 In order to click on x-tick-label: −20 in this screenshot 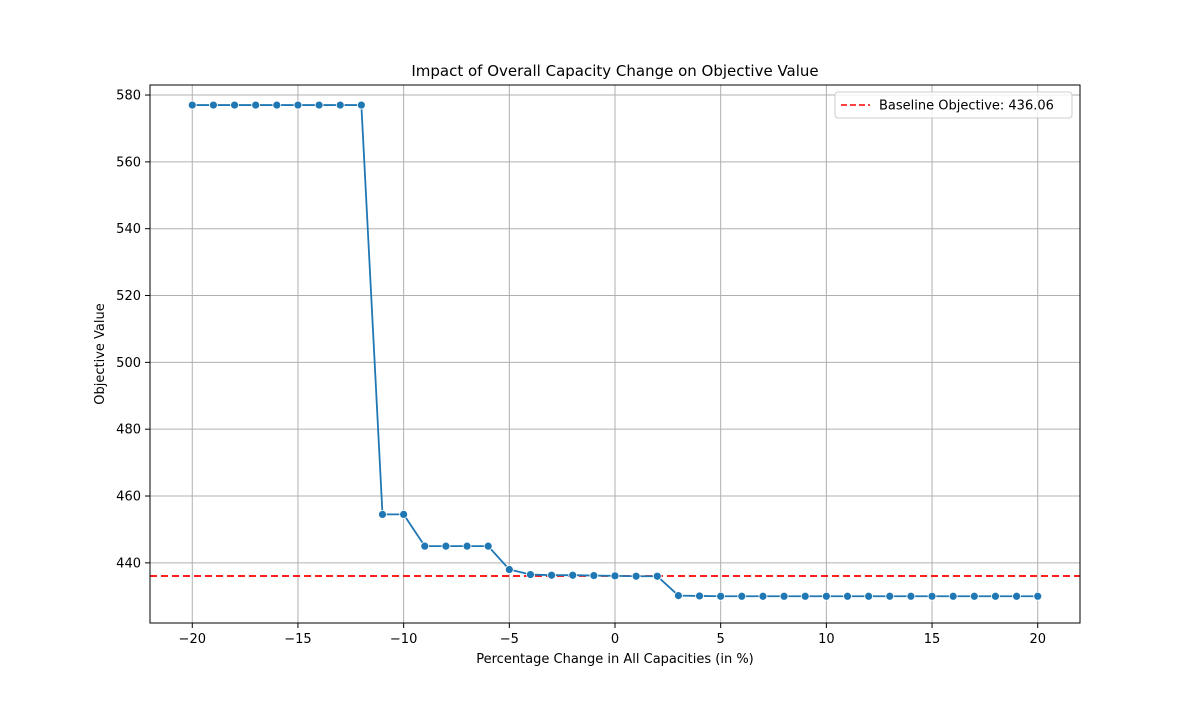, I will do `click(192, 639)`.